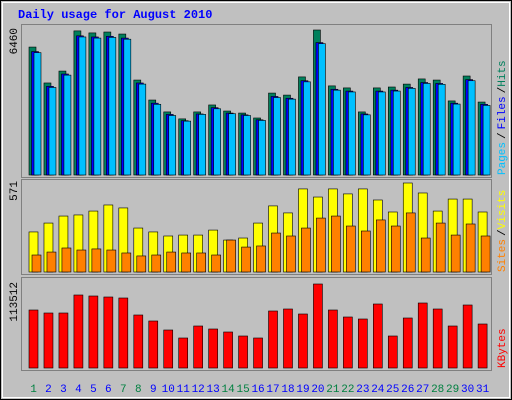 This screenshot has width=512, height=400. I want to click on y-tick-label: 571, so click(15, 191).